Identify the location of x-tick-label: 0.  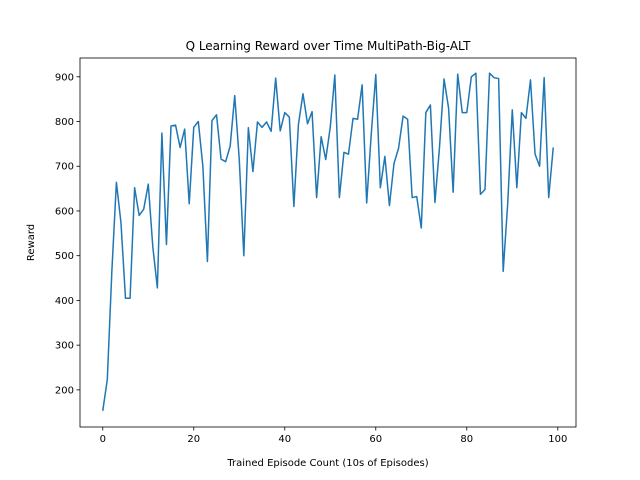
(103, 439).